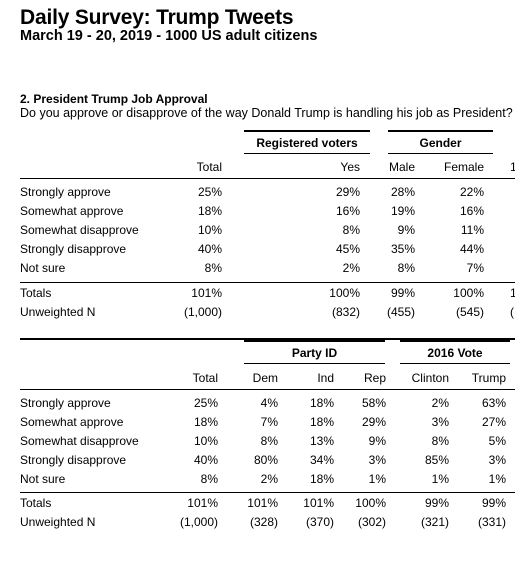  What do you see at coordinates (373, 403) in the screenshot?
I see `table-row-cell: 58%` at bounding box center [373, 403].